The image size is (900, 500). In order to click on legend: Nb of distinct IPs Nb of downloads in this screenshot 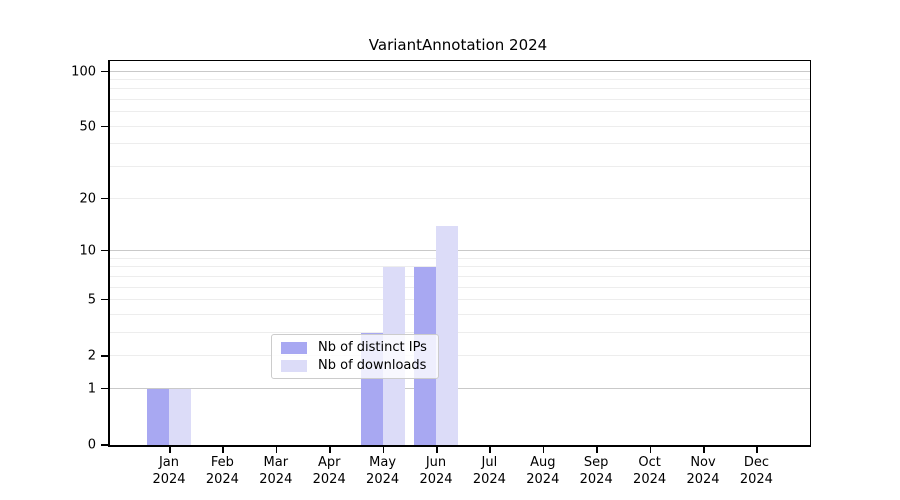, I will do `click(355, 356)`.